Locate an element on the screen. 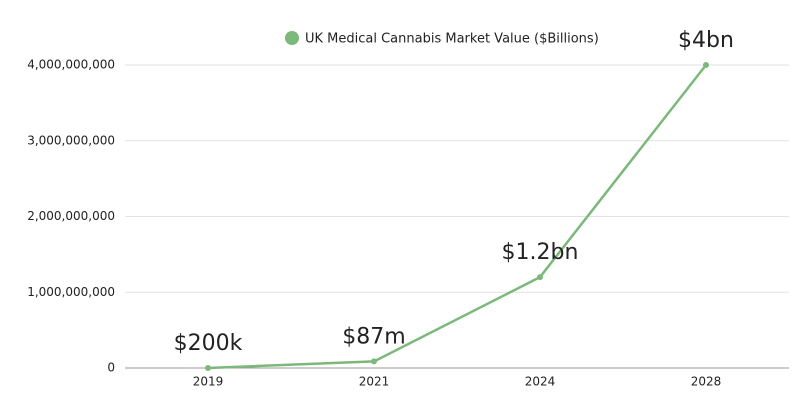 The width and height of the screenshot is (800, 400). legend-marker is located at coordinates (292, 38).